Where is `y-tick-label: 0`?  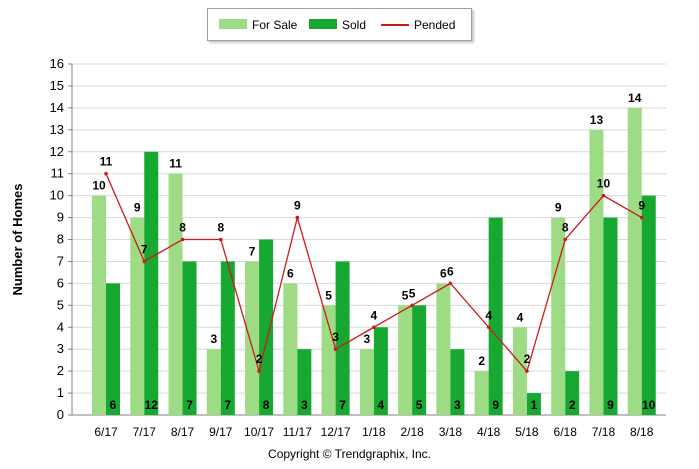 y-tick-label: 0 is located at coordinates (60, 414).